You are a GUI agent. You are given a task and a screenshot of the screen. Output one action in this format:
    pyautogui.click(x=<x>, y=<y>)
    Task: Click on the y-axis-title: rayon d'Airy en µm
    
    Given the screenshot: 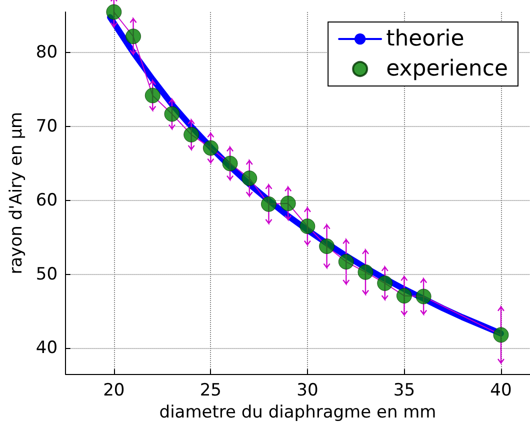 What is the action you would take?
    pyautogui.click(x=16, y=193)
    